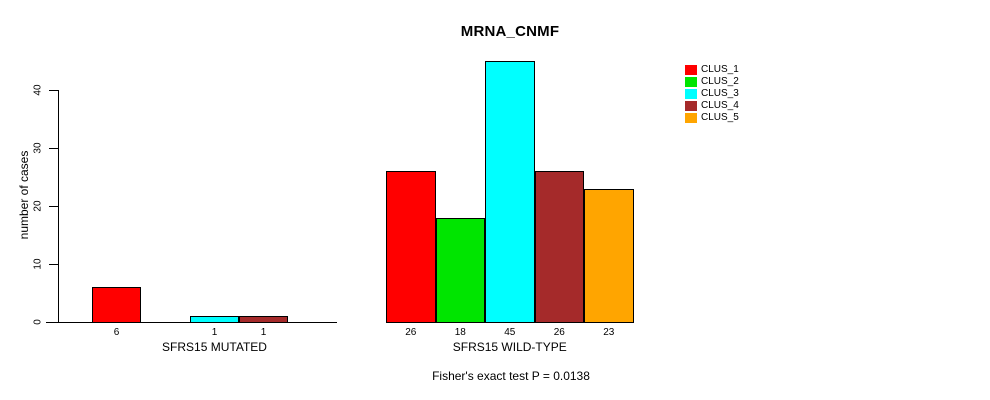 Image resolution: width=990 pixels, height=400 pixels. Describe the element at coordinates (460, 332) in the screenshot. I see `bar-value-label: 18` at that location.